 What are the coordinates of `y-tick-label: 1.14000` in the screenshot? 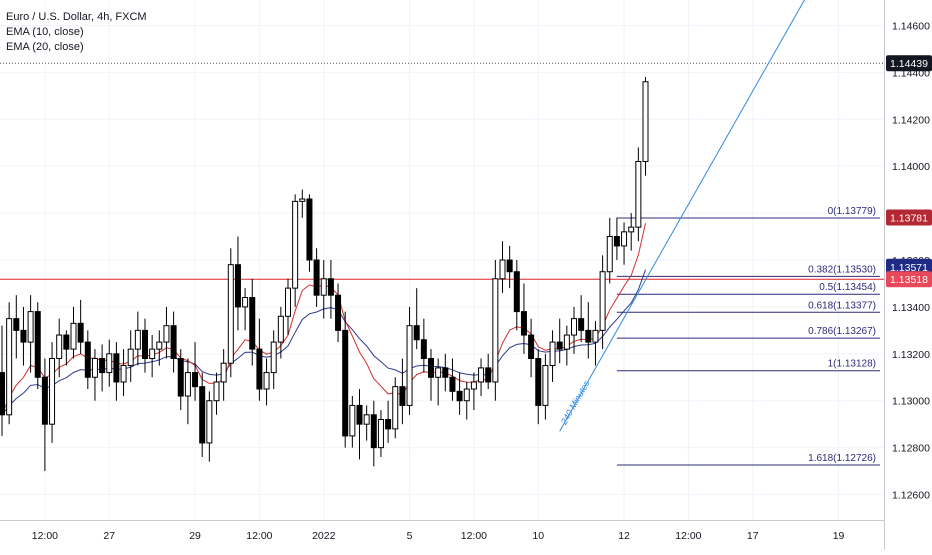 It's located at (911, 167).